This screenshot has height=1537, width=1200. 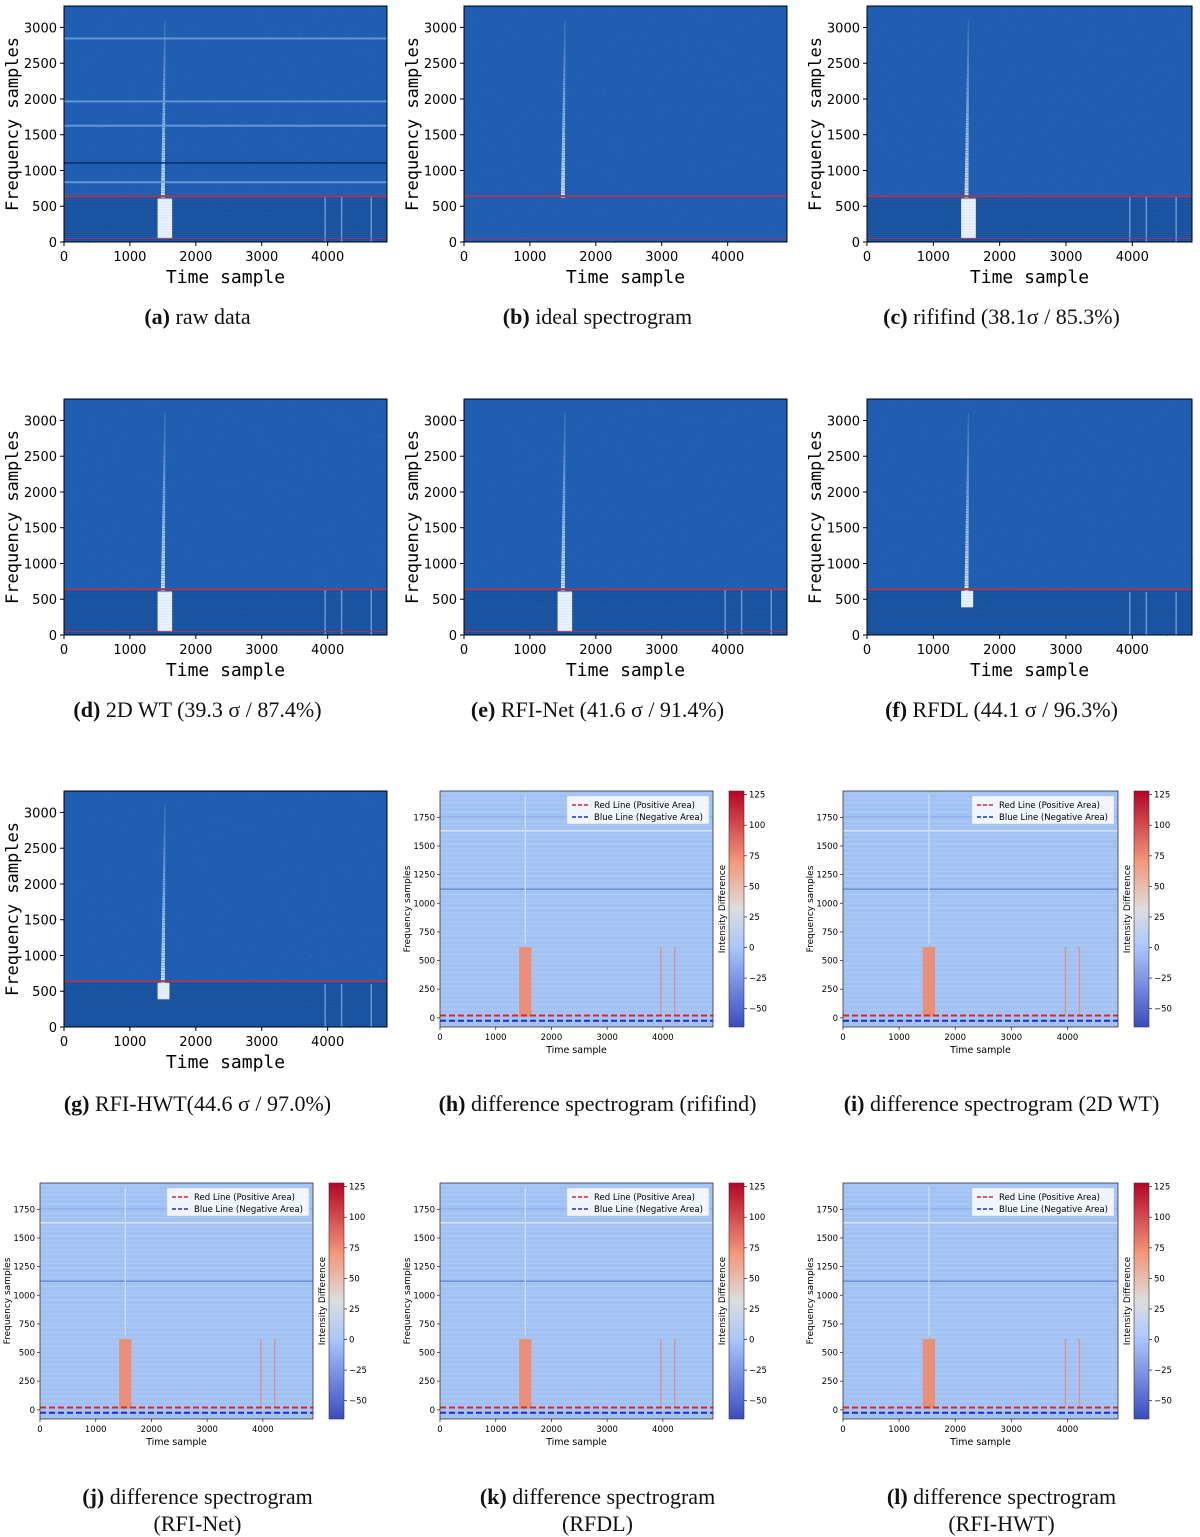 What do you see at coordinates (827, 1268) in the screenshot?
I see `y-tick-label: 1250` at bounding box center [827, 1268].